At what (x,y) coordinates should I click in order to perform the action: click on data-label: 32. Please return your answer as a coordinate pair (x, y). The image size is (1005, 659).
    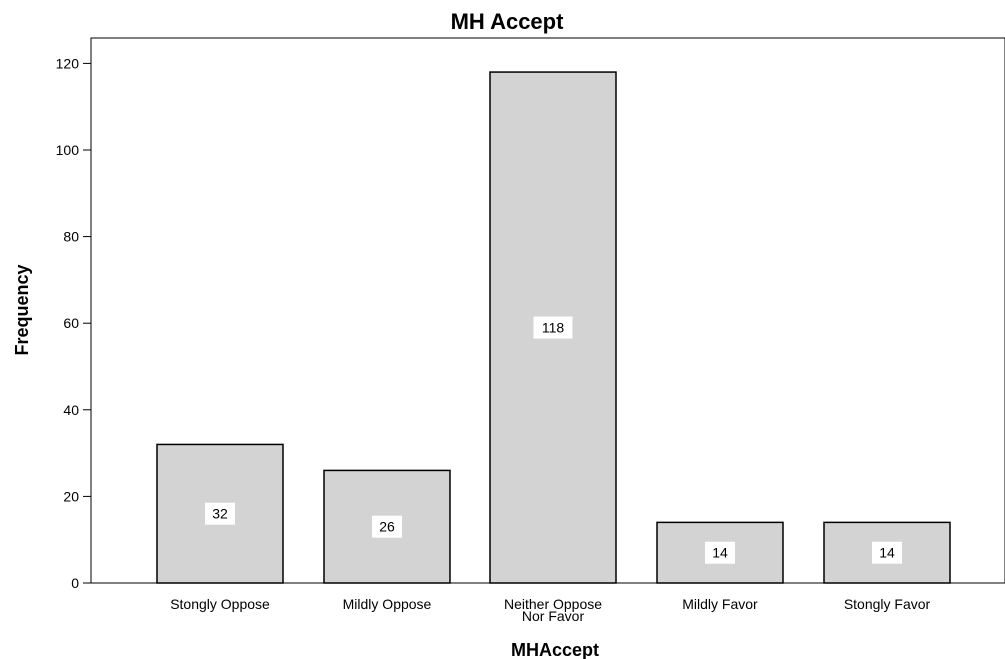
    Looking at the image, I should click on (220, 514).